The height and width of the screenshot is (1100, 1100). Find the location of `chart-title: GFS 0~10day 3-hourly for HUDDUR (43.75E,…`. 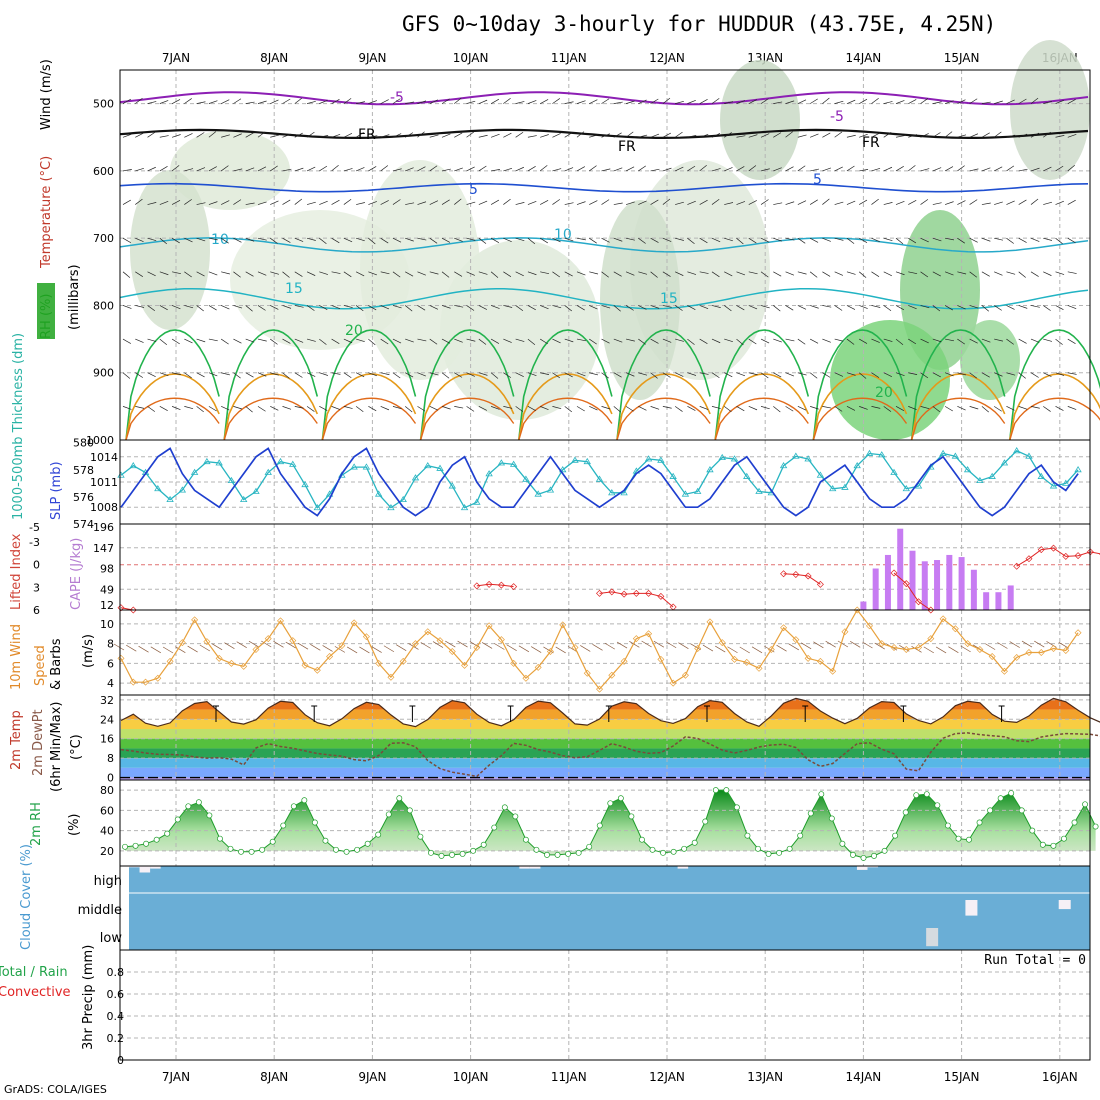

chart-title: GFS 0~10day 3-hourly for HUDDUR (43.75E,… is located at coordinates (699, 24).